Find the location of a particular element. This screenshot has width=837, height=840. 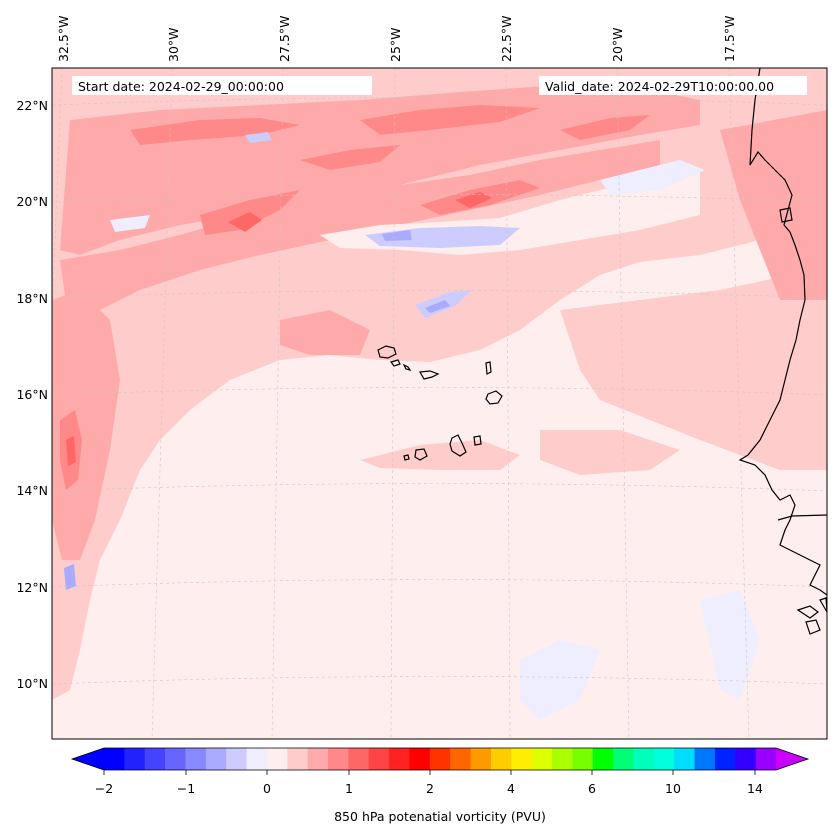

lon-label: 30°W is located at coordinates (173, 44).